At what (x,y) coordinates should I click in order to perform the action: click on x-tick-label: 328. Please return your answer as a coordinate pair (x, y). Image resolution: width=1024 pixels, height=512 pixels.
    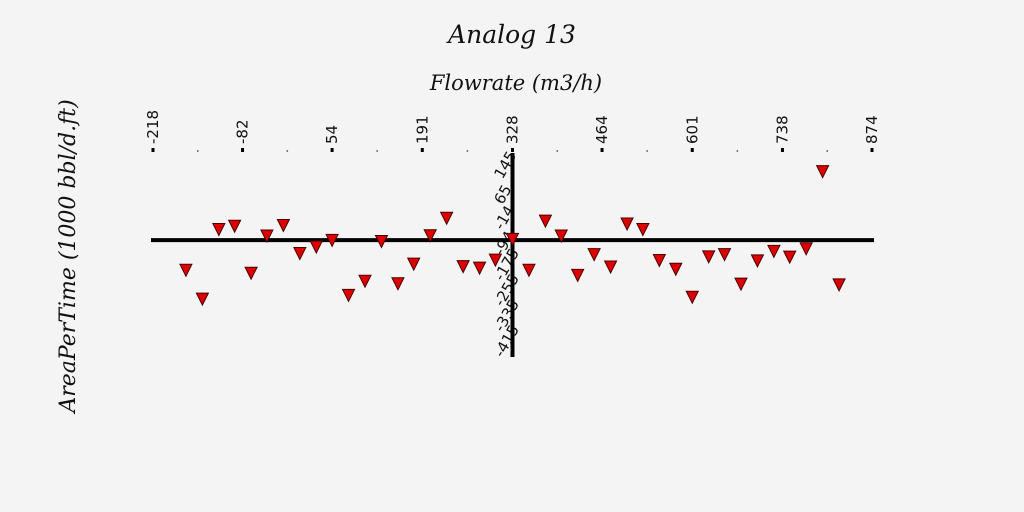
    Looking at the image, I should click on (513, 129).